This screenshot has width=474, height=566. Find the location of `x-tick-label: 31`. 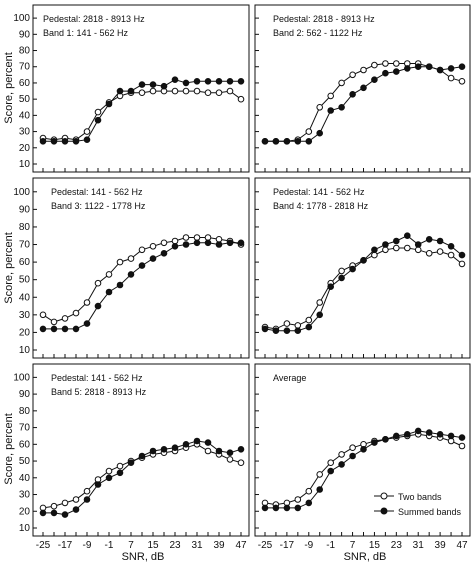

x-tick-label: 31 is located at coordinates (419, 545).